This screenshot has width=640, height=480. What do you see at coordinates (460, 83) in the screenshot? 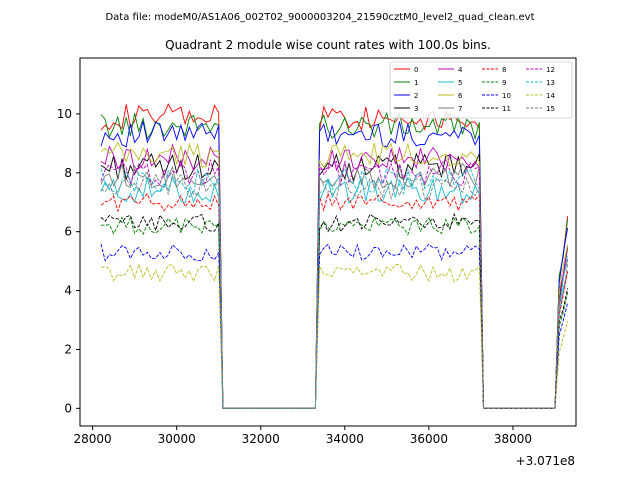
I see `legend-label-5: 5` at bounding box center [460, 83].